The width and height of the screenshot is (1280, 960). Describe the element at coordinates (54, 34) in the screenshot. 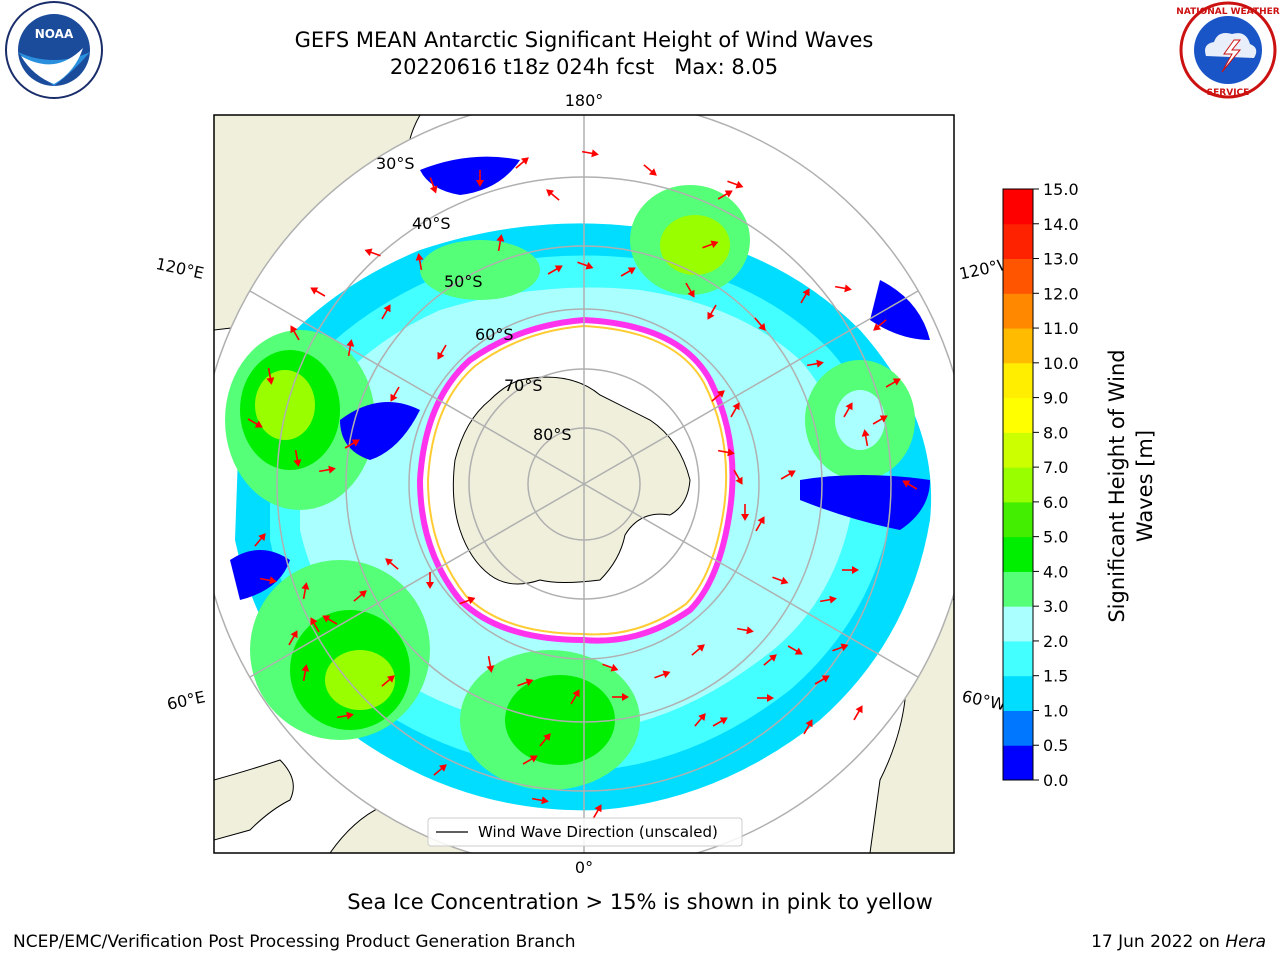

I see `noaa-logo-text: NOAA` at that location.